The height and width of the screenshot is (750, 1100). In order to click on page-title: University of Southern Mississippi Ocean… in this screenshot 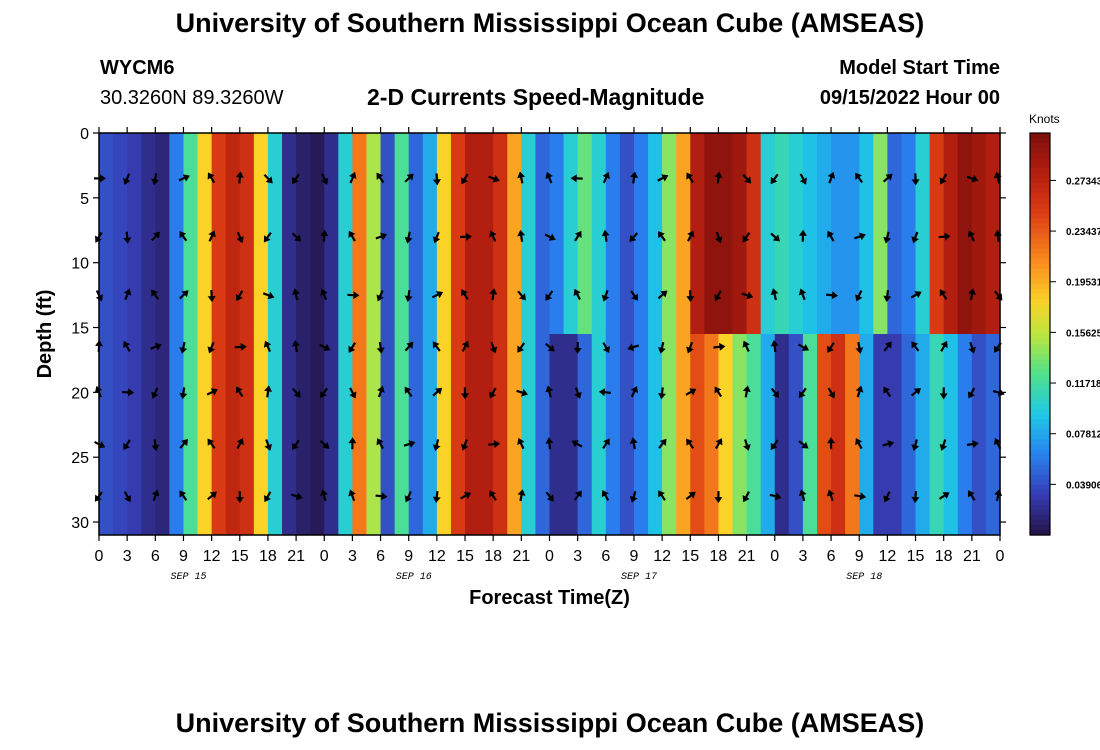, I will do `click(550, 23)`.